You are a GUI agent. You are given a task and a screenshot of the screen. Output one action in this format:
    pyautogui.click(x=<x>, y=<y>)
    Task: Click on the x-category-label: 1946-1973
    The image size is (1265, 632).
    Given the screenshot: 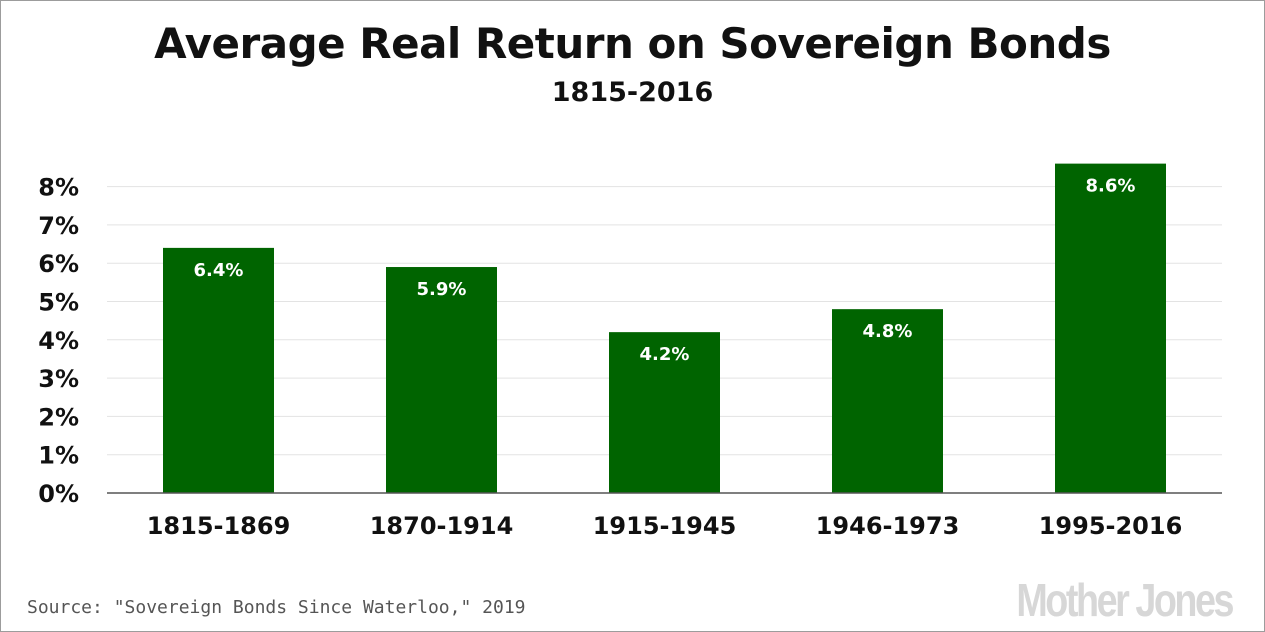 What is the action you would take?
    pyautogui.click(x=888, y=526)
    